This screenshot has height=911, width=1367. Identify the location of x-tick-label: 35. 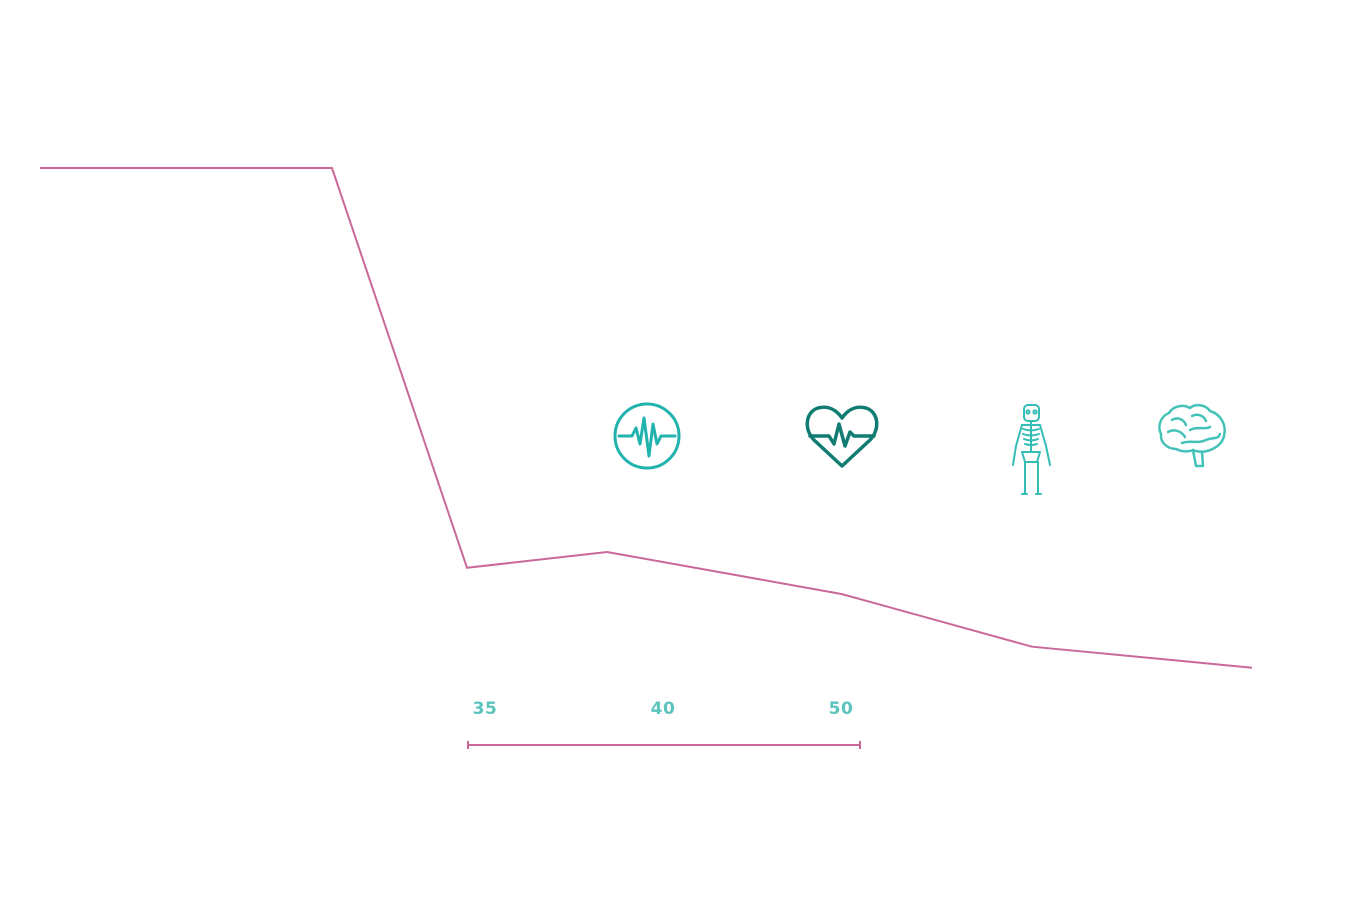
(485, 709).